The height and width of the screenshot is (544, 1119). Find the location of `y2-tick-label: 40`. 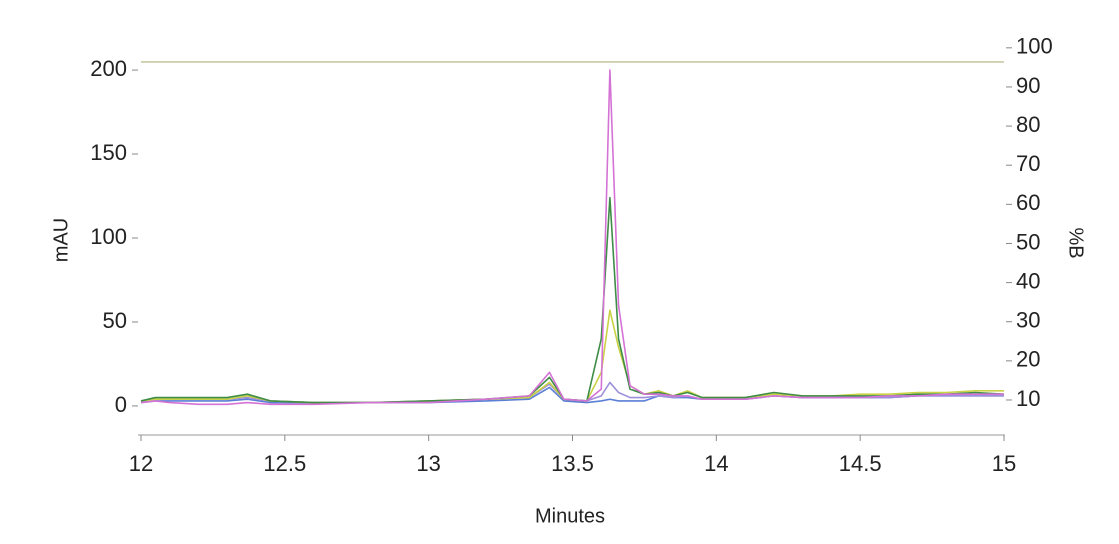

y2-tick-label: 40 is located at coordinates (1028, 280).